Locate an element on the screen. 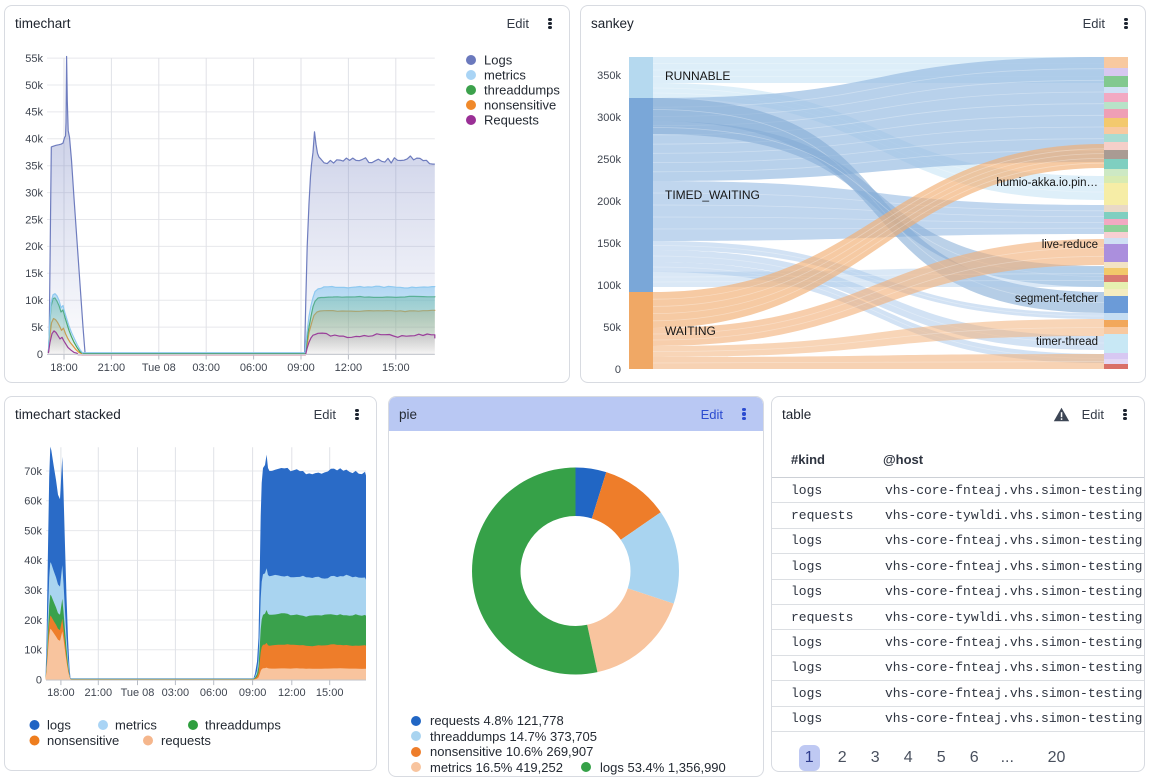 This screenshot has height=779, width=1150. svg-text: 100k is located at coordinates (609, 286).